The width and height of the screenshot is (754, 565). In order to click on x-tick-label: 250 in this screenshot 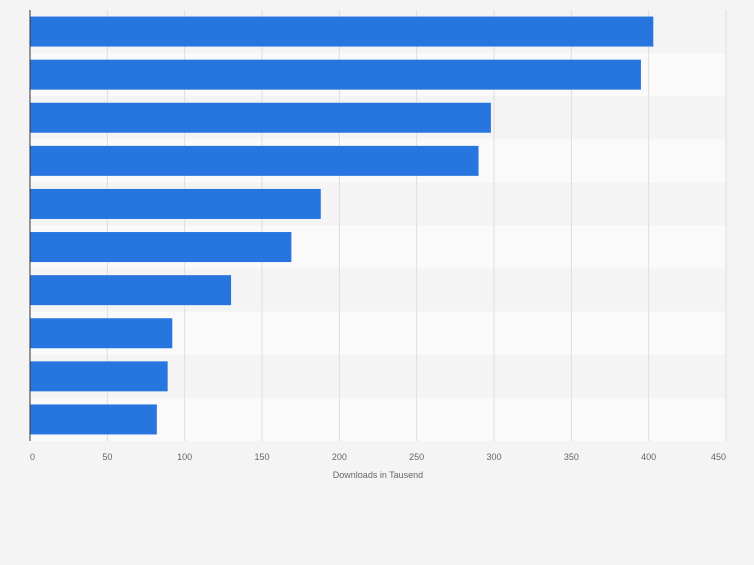, I will do `click(416, 457)`.